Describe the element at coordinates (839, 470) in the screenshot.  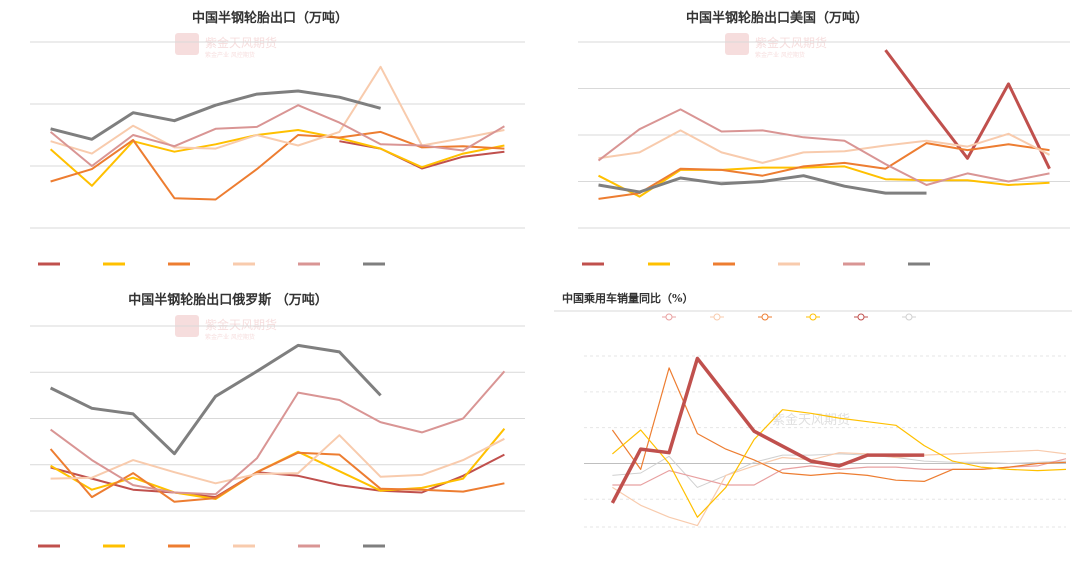
I see `series-line-2019-2022均值` at that location.